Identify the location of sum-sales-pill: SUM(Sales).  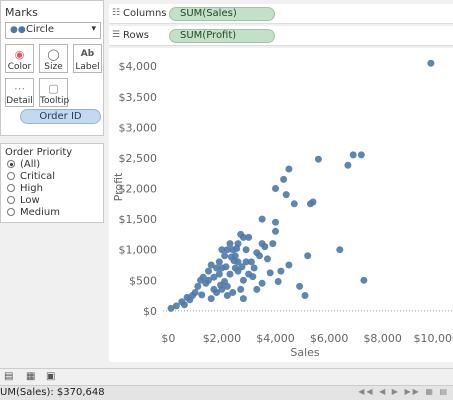
(222, 14).